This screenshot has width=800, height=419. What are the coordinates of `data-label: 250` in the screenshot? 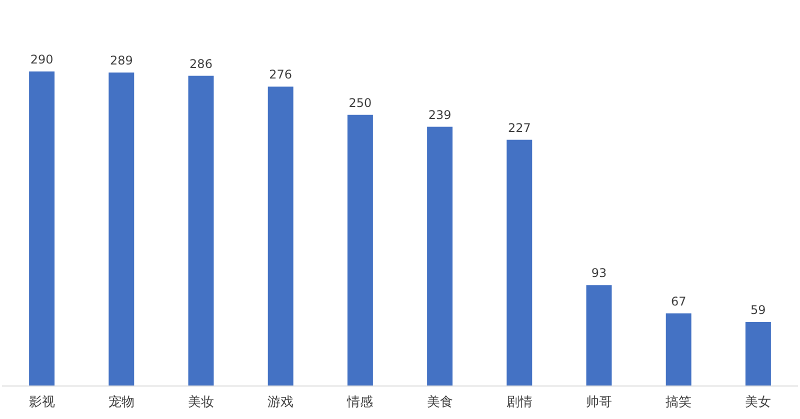 It's located at (360, 103).